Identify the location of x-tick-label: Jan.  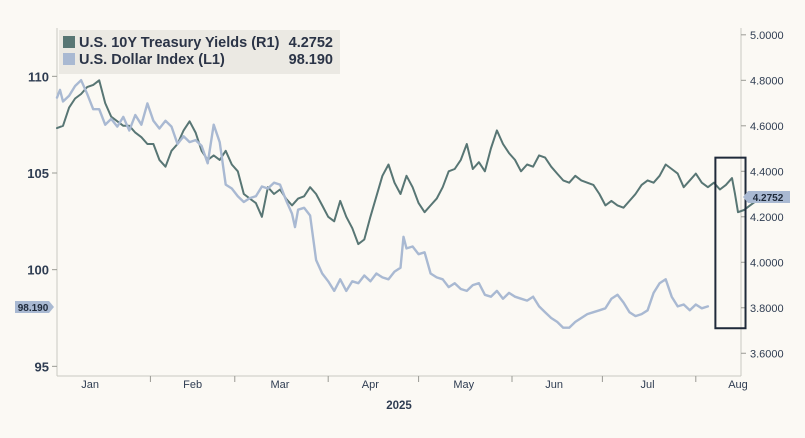
(90, 385).